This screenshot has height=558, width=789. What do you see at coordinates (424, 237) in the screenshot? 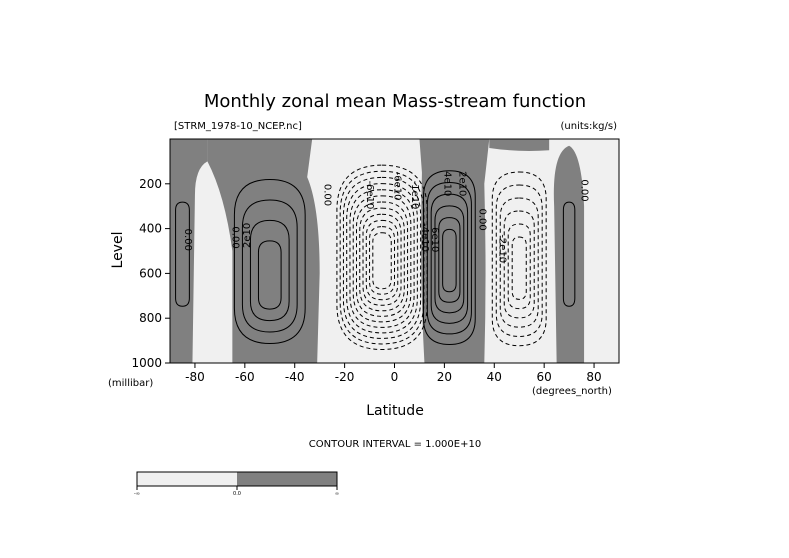
I see `contour-label: -4e10` at bounding box center [424, 237].